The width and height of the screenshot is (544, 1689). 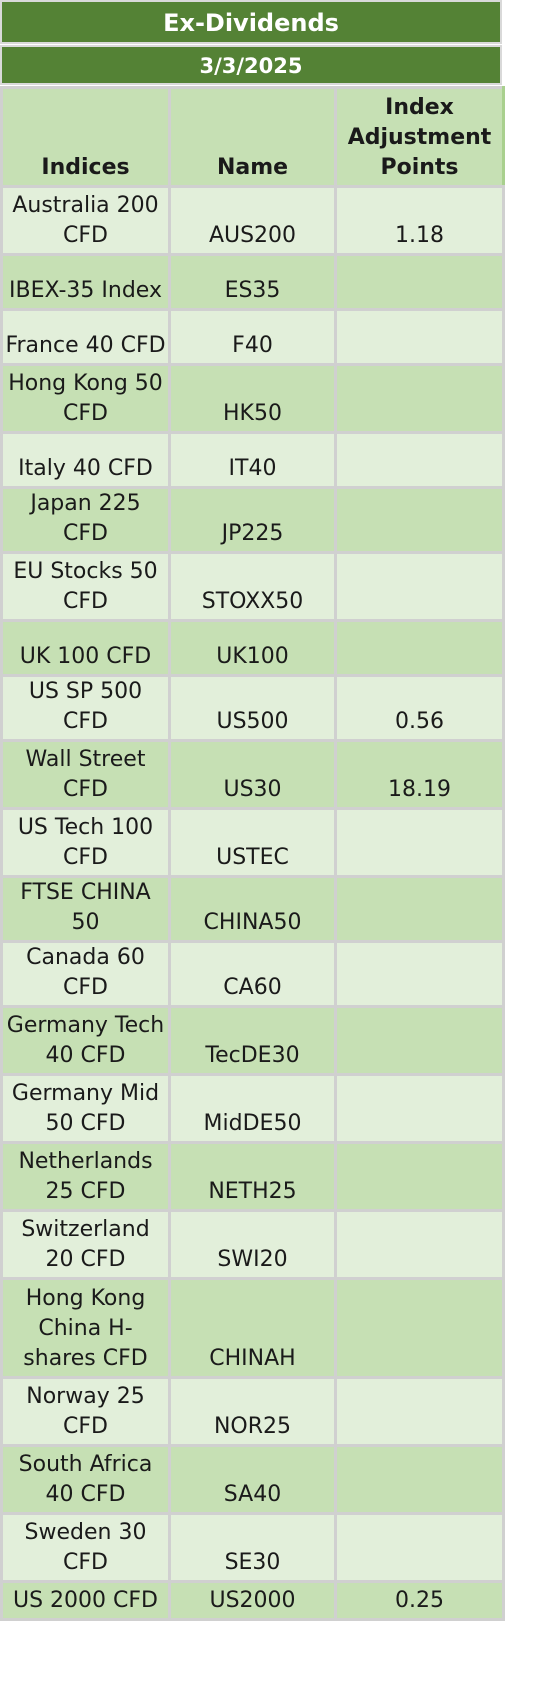 I want to click on table-row: FTSE CHINA 50 CHINA50, so click(x=252, y=909).